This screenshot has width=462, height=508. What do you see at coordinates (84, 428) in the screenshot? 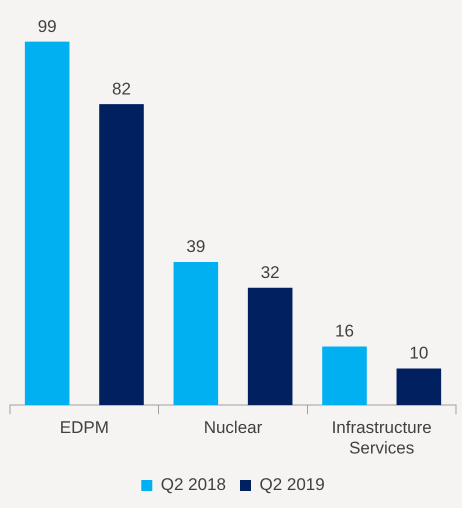
I see `x-tick-label: EDPM` at bounding box center [84, 428].